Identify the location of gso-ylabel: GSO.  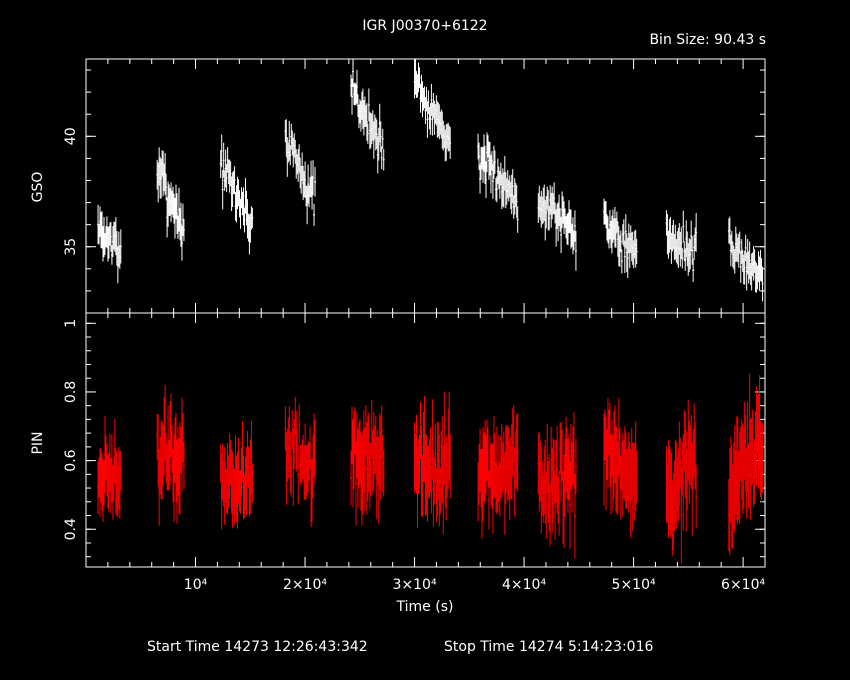
(38, 187).